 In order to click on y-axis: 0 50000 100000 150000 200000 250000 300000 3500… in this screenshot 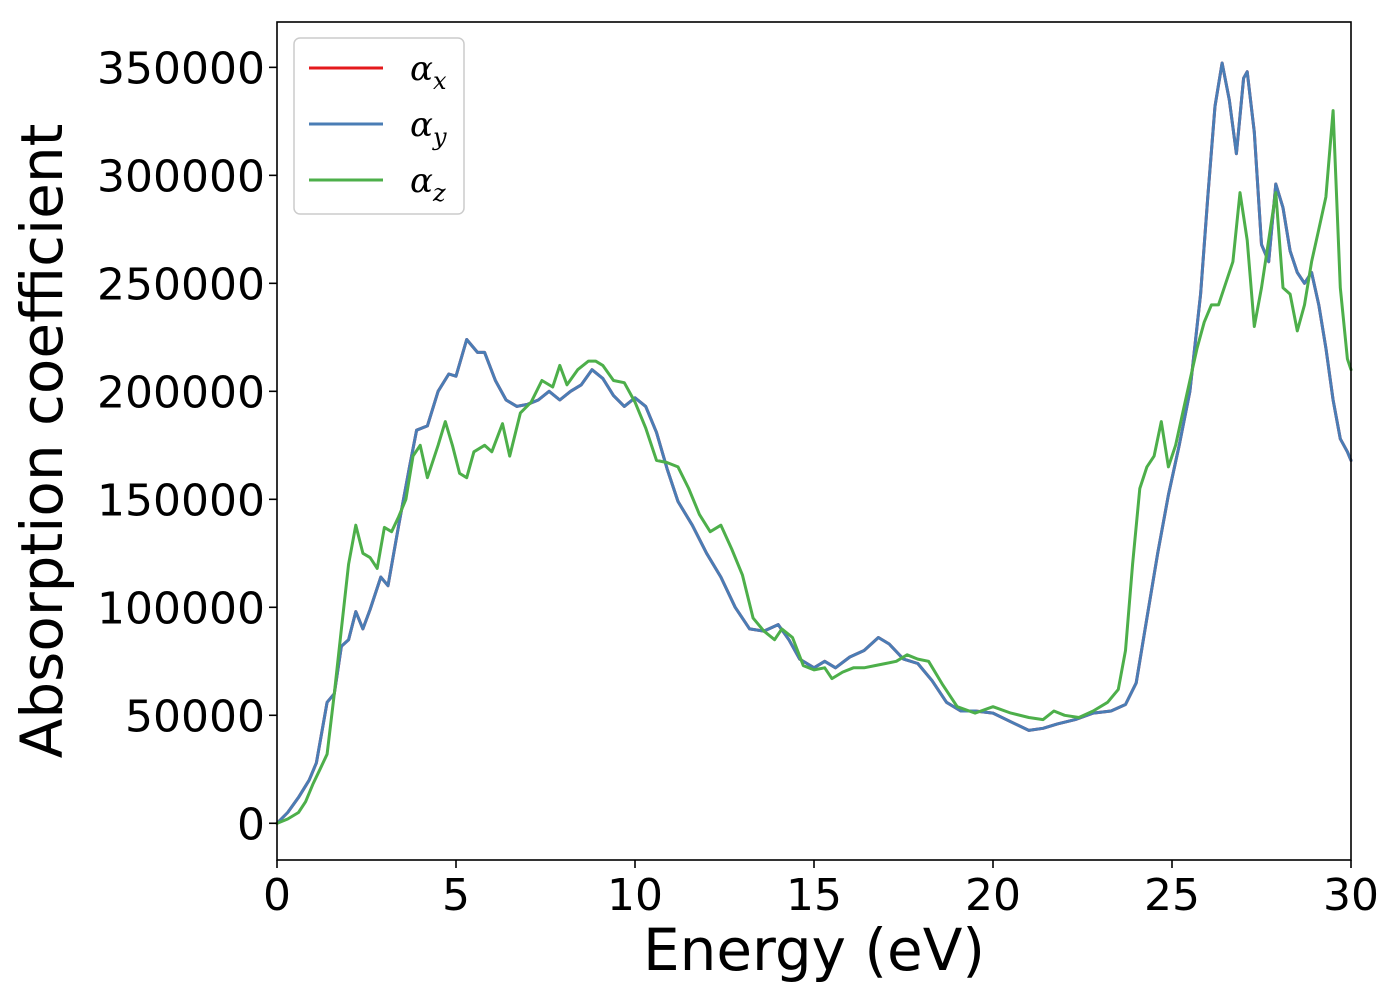, I will do `click(187, 446)`.